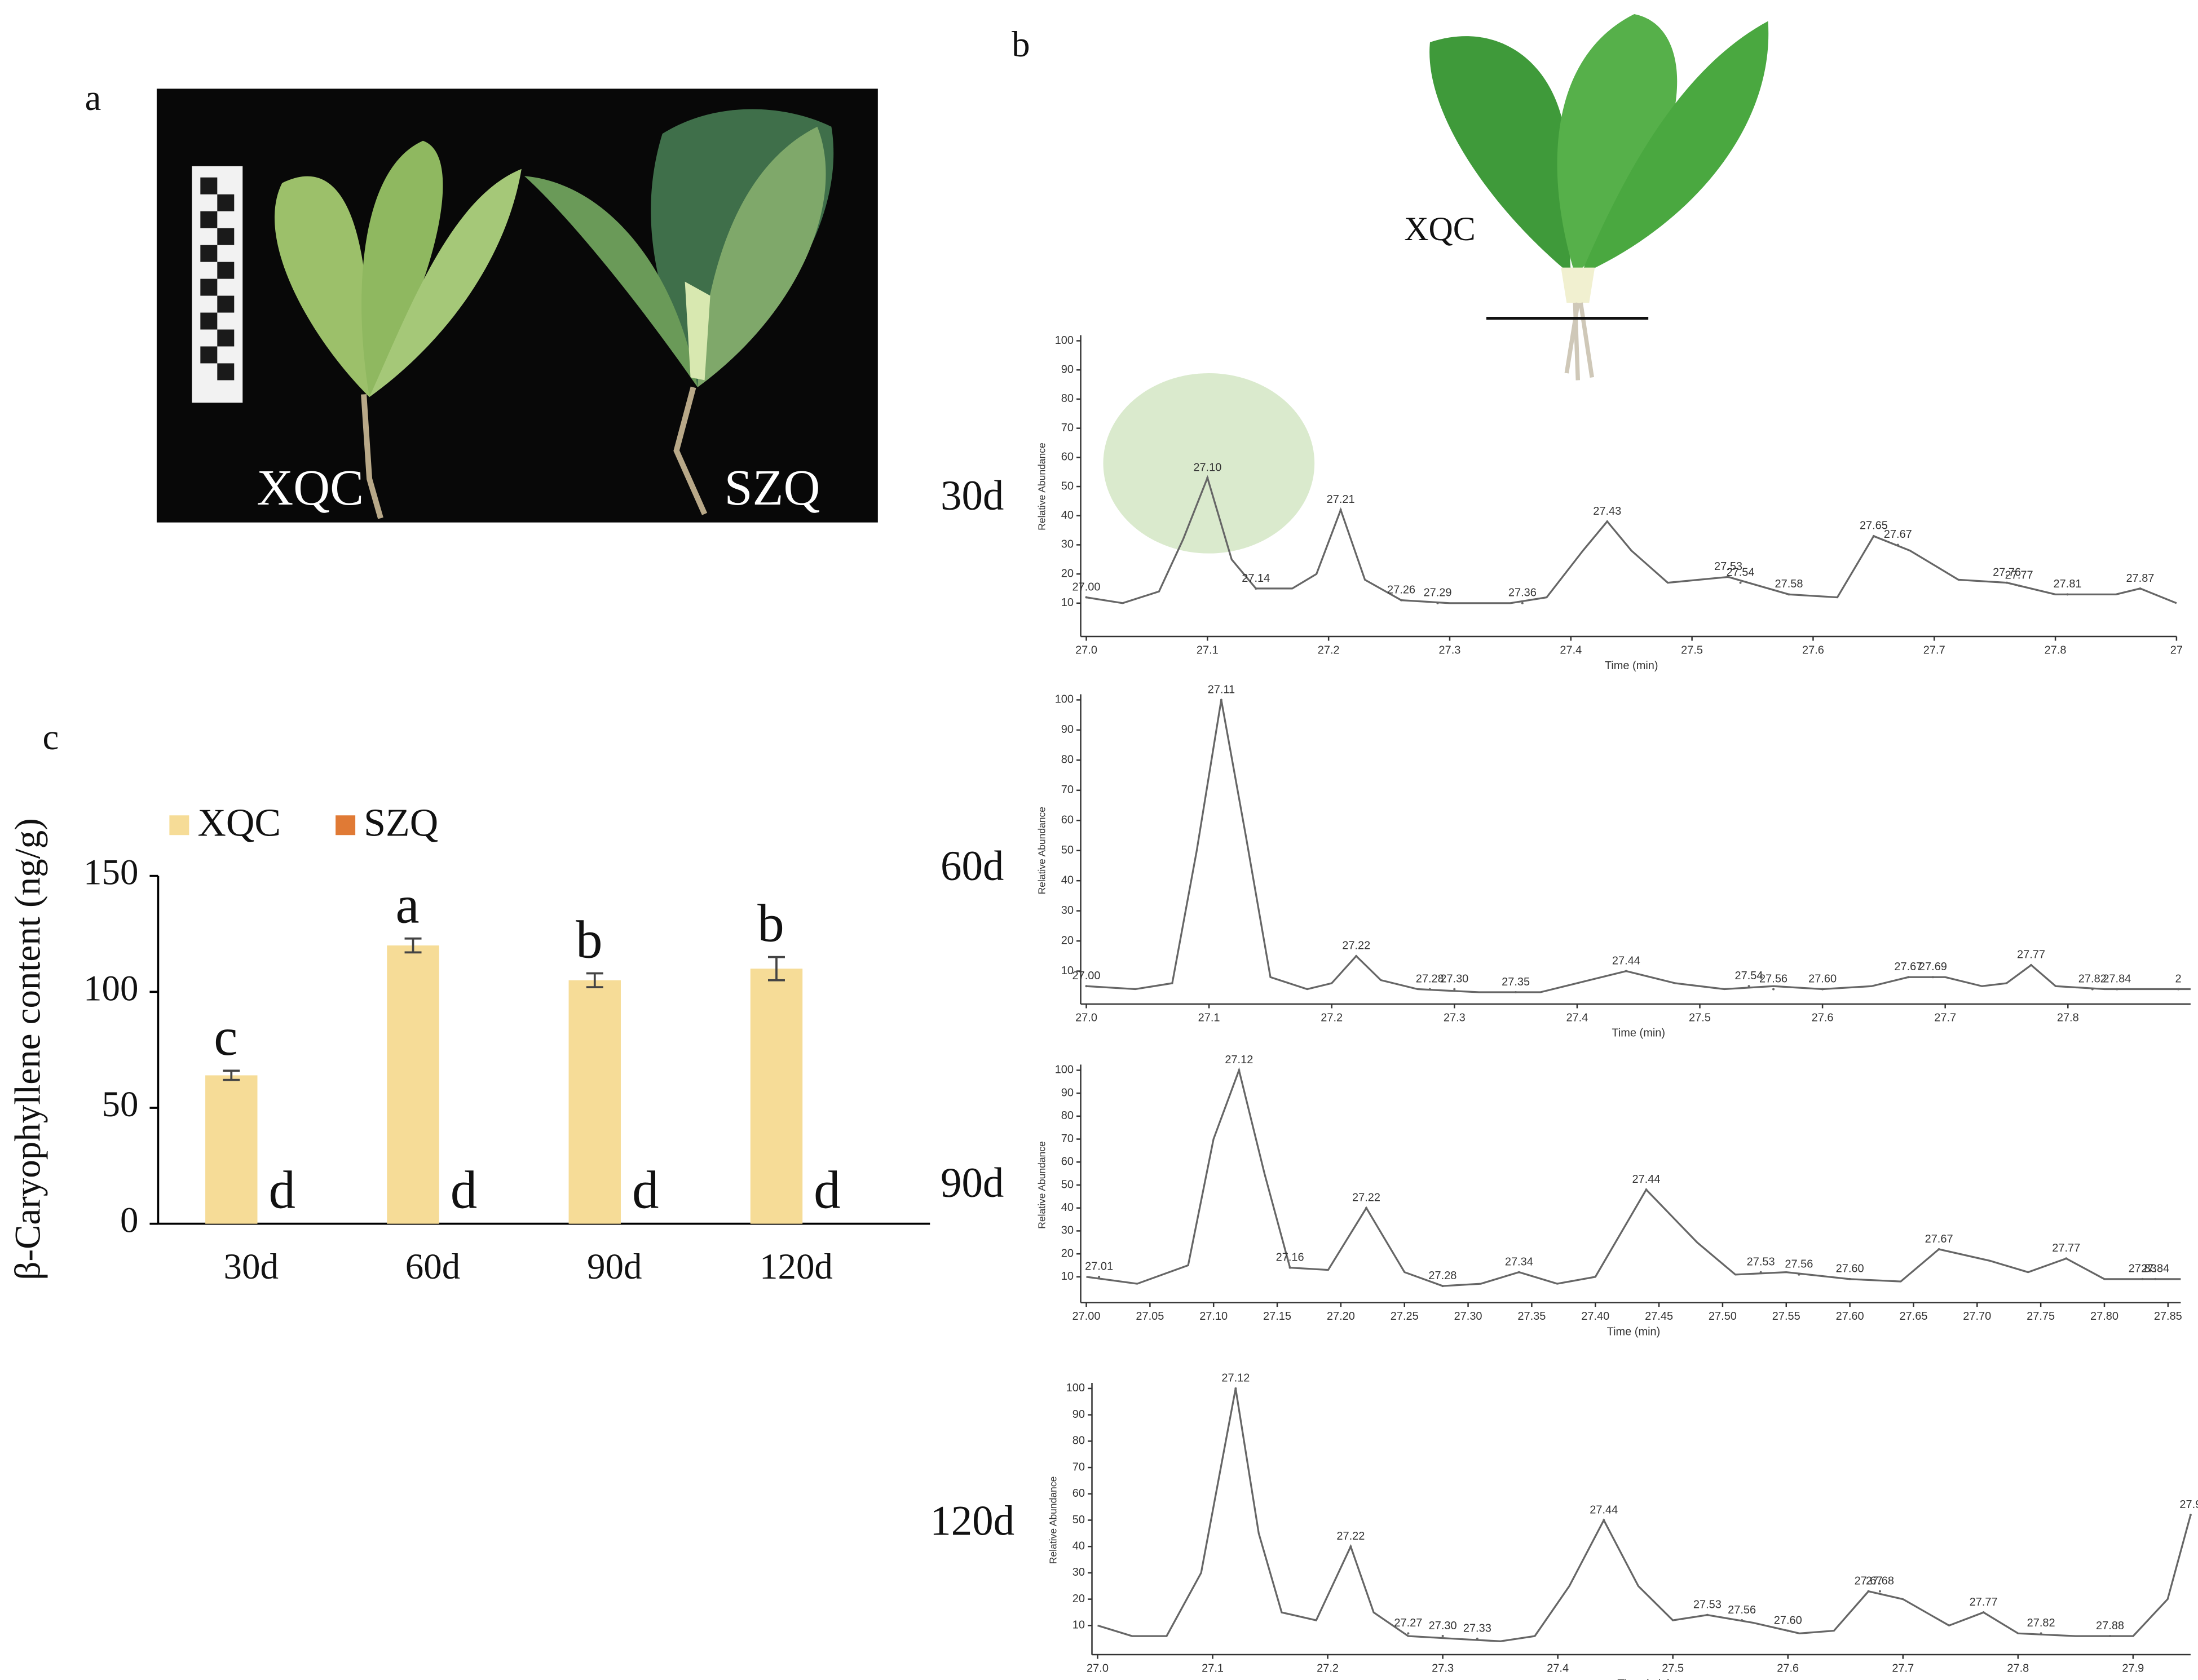 This screenshot has height=1680, width=2198. Describe the element at coordinates (589, 939) in the screenshot. I see `significance-letter: b` at that location.